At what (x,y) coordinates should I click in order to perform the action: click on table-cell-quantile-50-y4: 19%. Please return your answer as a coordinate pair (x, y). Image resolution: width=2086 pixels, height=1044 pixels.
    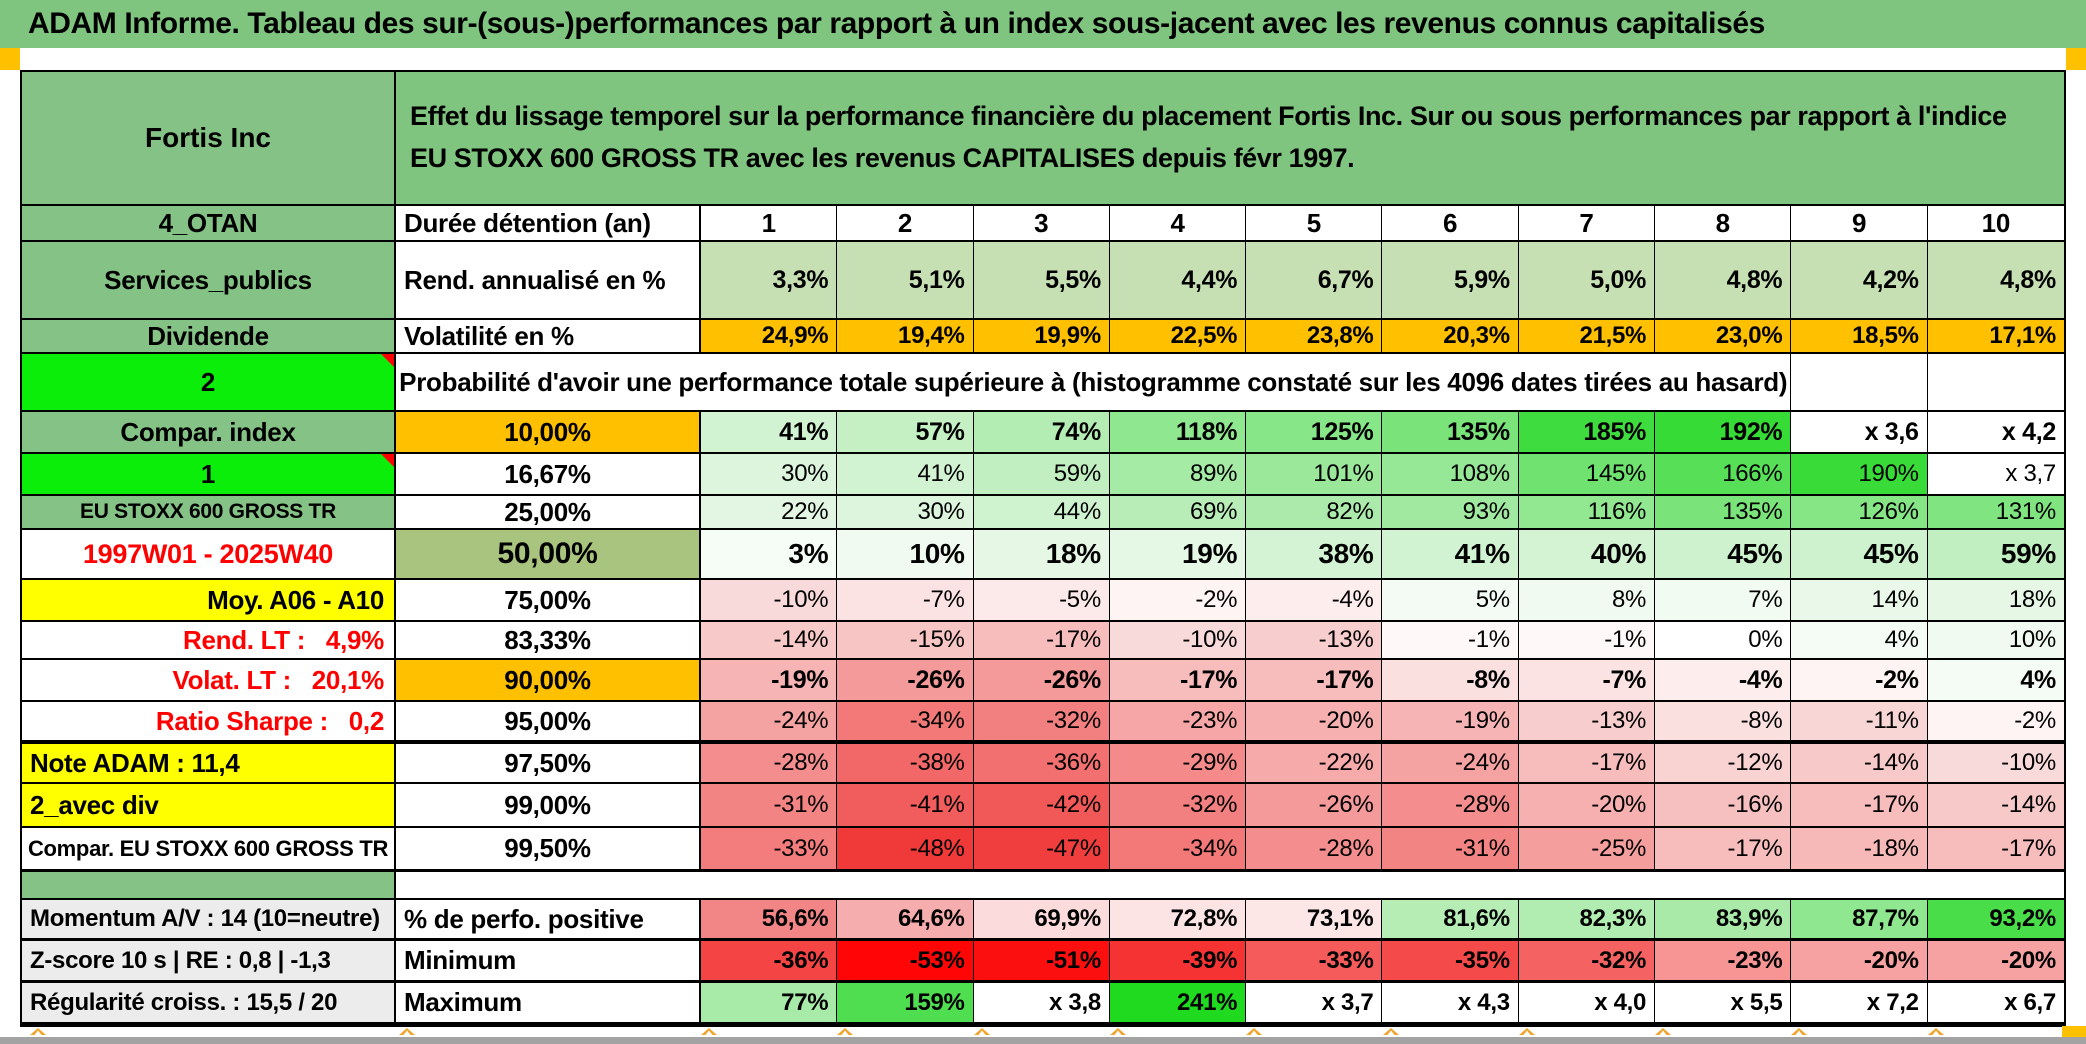
    Looking at the image, I should click on (1178, 554).